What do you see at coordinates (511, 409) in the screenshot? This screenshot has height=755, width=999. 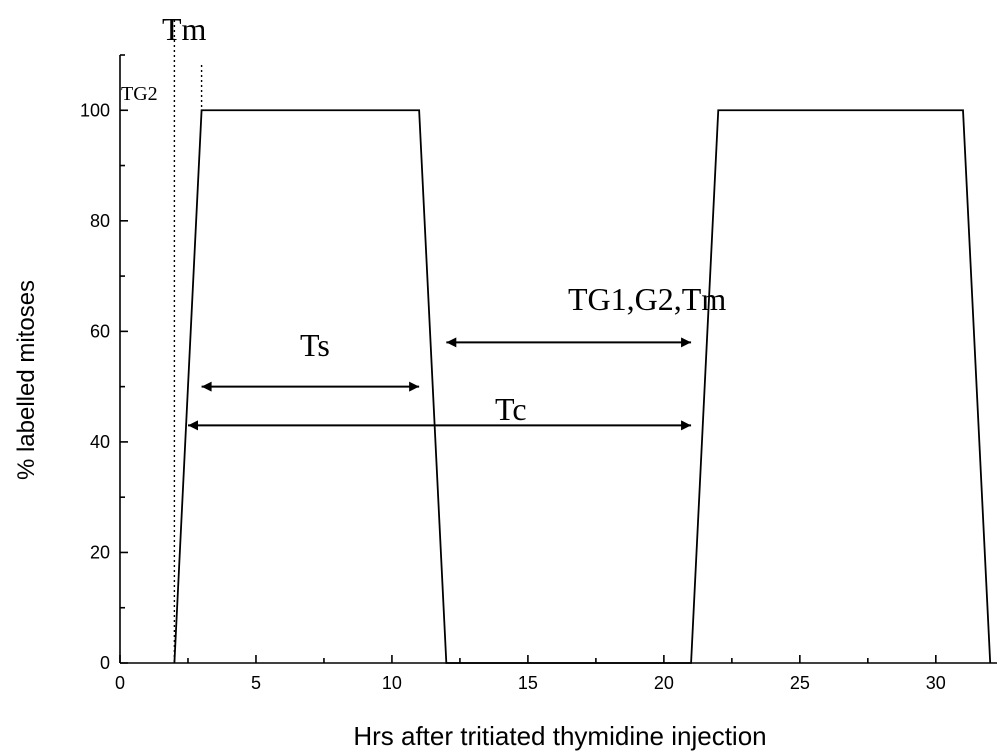 I see `annotation: Tc` at bounding box center [511, 409].